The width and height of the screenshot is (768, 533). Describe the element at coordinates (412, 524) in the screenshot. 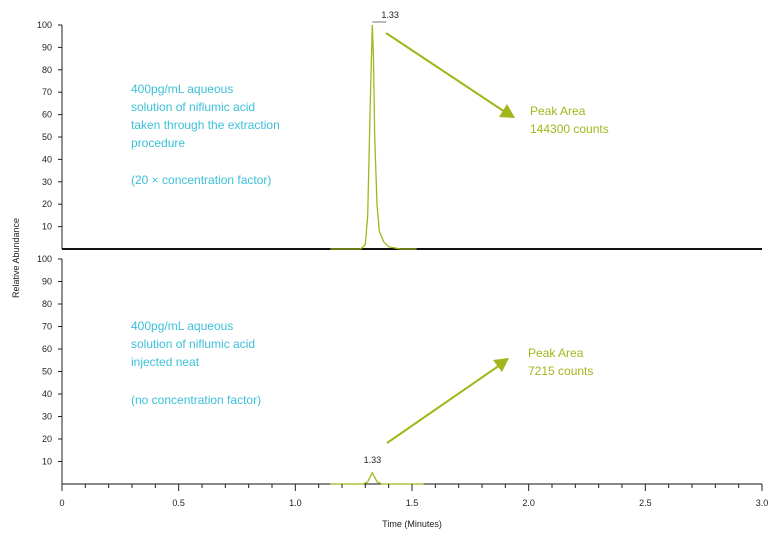

I see `x-axis-title: Time (Minutes)` at that location.